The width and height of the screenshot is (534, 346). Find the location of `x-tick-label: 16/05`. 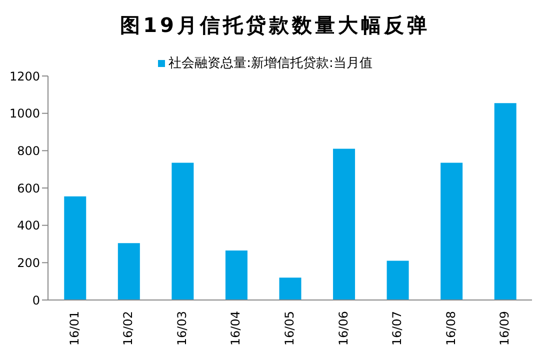

x-tick-label: 16/05 is located at coordinates (289, 328).